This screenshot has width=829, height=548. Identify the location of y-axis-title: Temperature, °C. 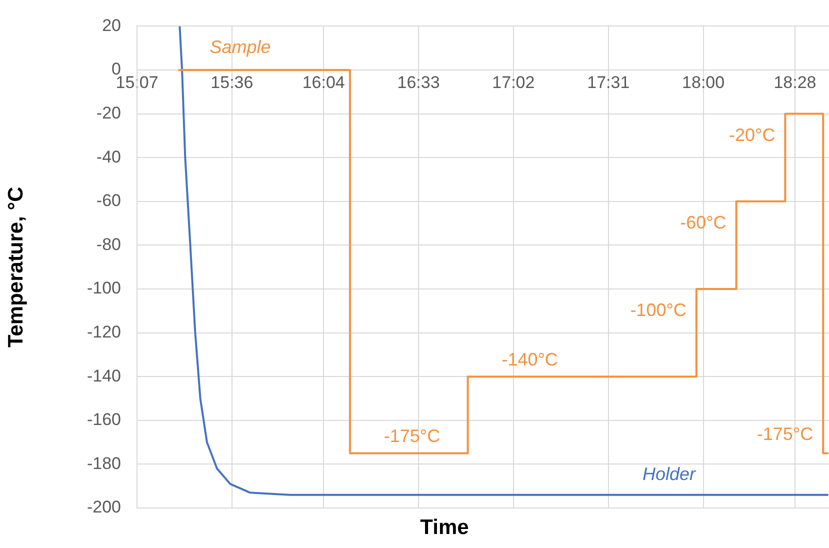
(16, 267).